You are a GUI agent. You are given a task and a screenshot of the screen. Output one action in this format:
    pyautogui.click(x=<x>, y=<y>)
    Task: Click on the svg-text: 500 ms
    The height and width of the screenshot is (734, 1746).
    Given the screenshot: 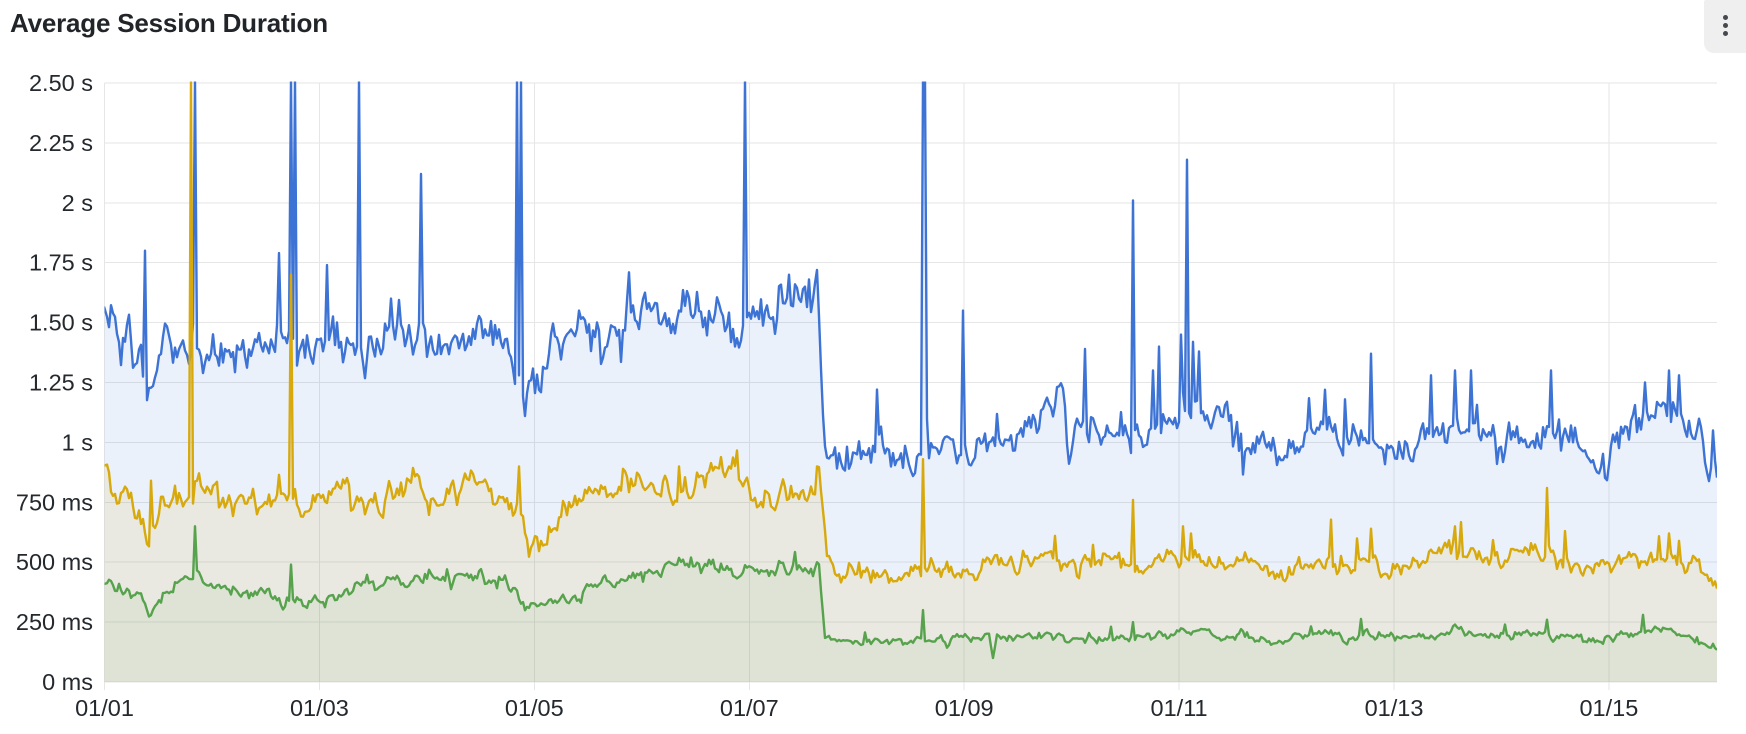 What is the action you would take?
    pyautogui.click(x=54, y=562)
    